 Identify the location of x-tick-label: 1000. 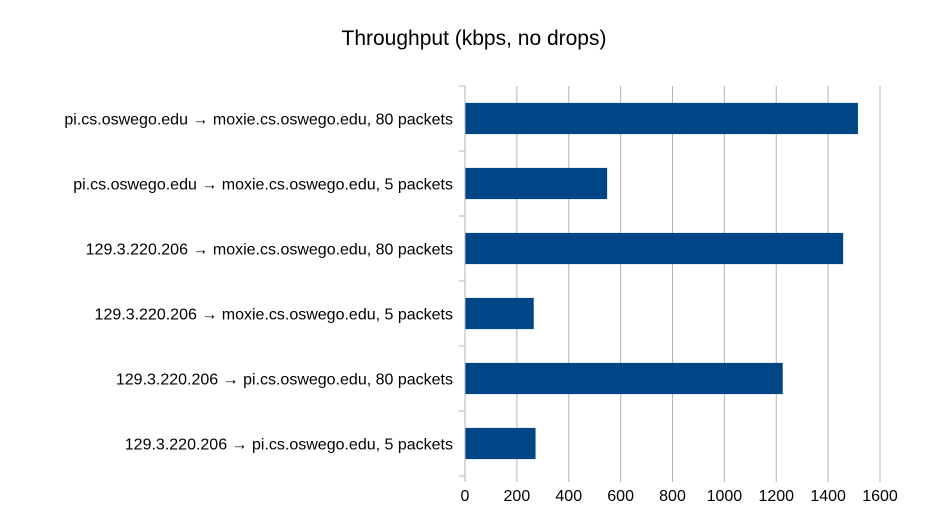
(725, 496).